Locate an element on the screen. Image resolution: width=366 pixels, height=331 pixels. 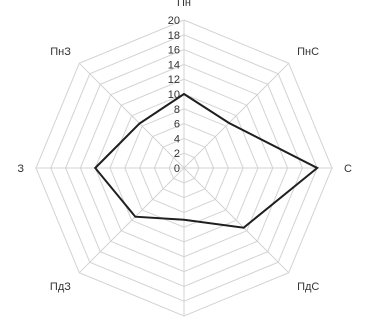
category-label: ПдС is located at coordinates (308, 287).